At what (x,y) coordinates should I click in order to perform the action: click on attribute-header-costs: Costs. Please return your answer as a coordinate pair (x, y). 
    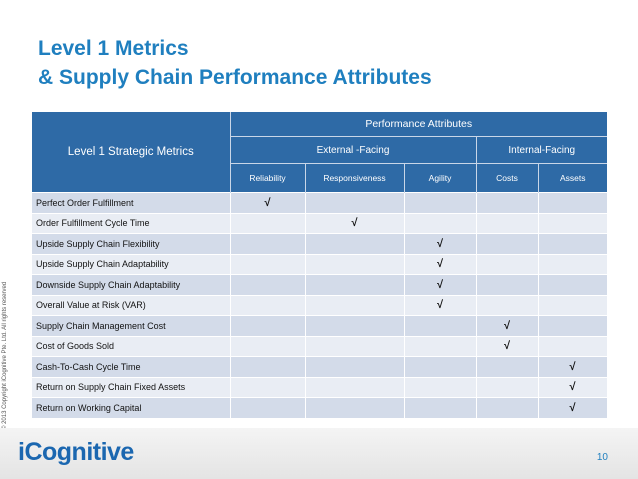
    Looking at the image, I should click on (507, 178).